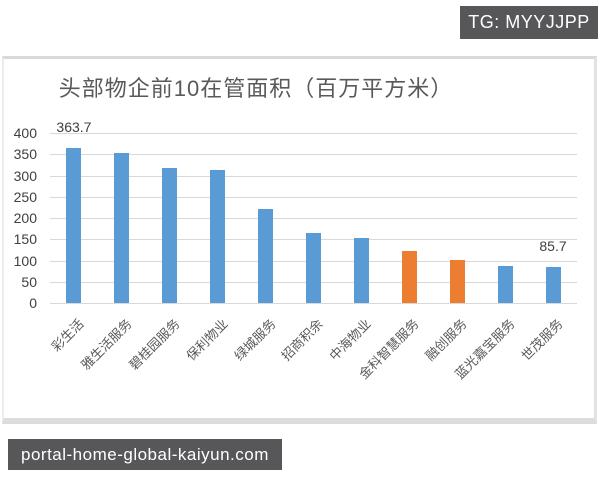 The image size is (600, 480). Describe the element at coordinates (529, 22) in the screenshot. I see `tg-watermark-badge: TG: MYYJJPP` at that location.